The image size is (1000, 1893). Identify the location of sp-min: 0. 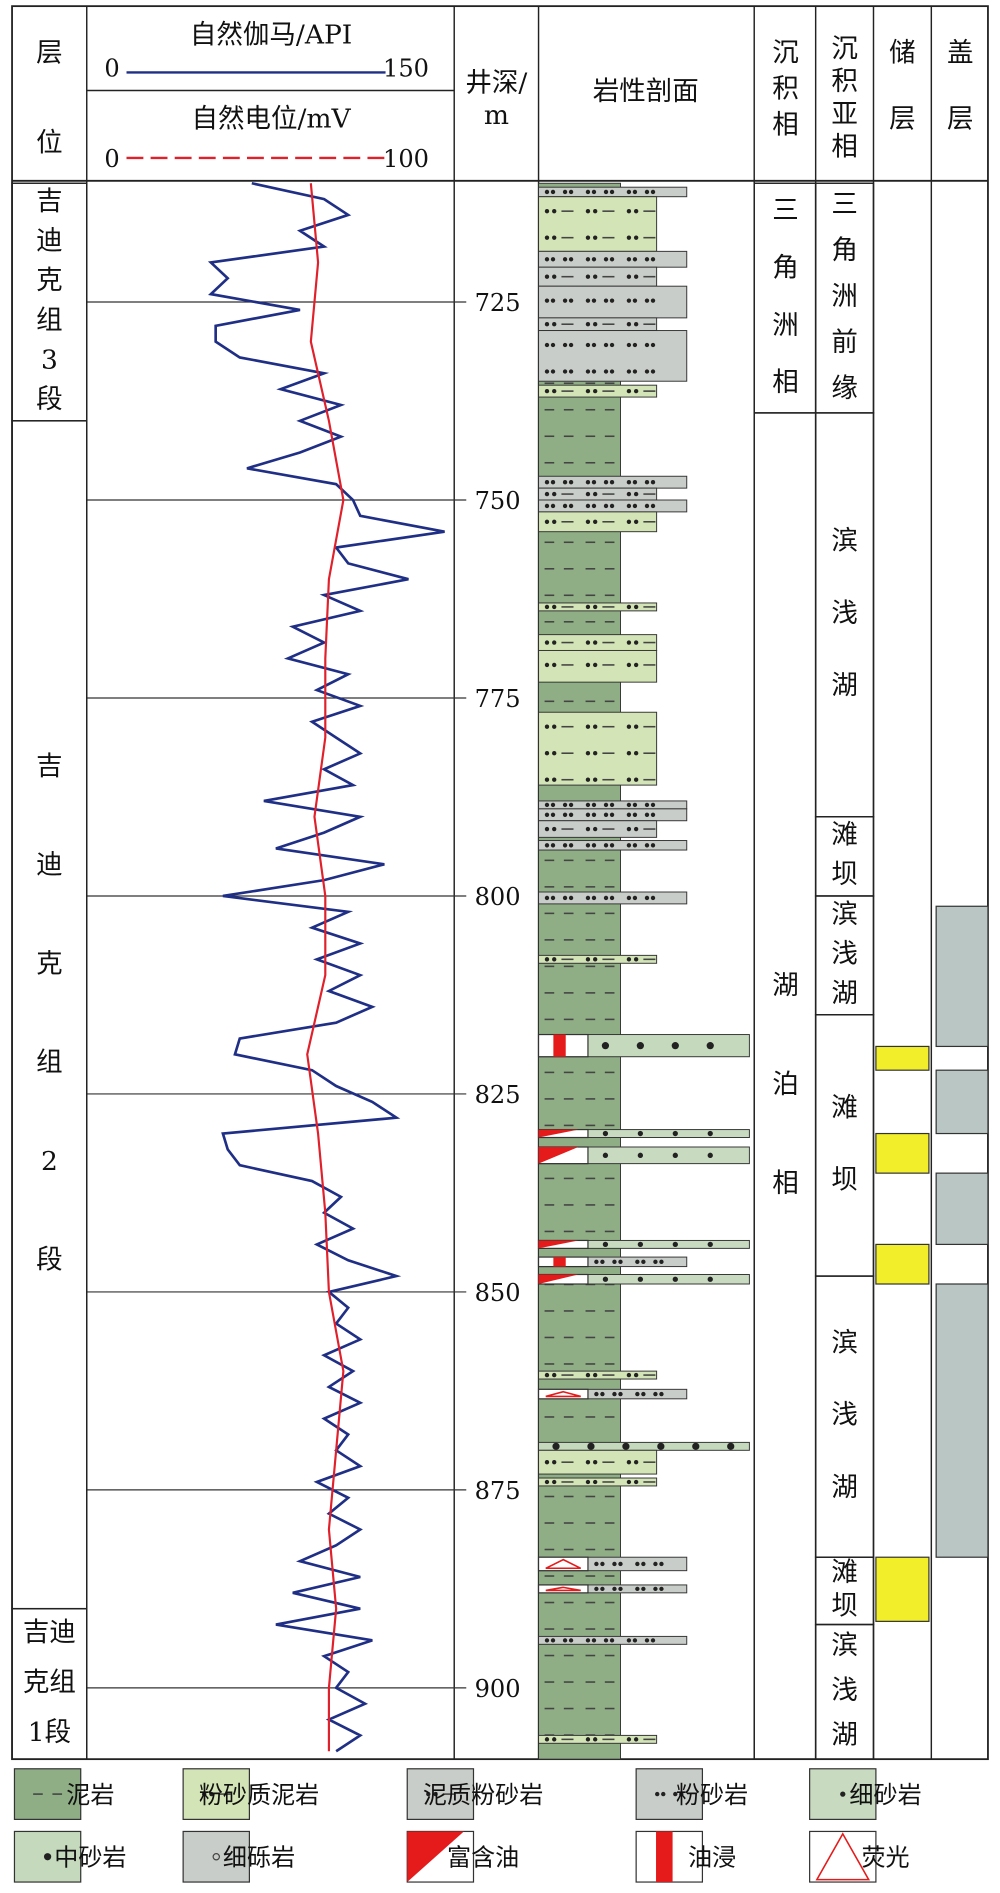
(111, 159).